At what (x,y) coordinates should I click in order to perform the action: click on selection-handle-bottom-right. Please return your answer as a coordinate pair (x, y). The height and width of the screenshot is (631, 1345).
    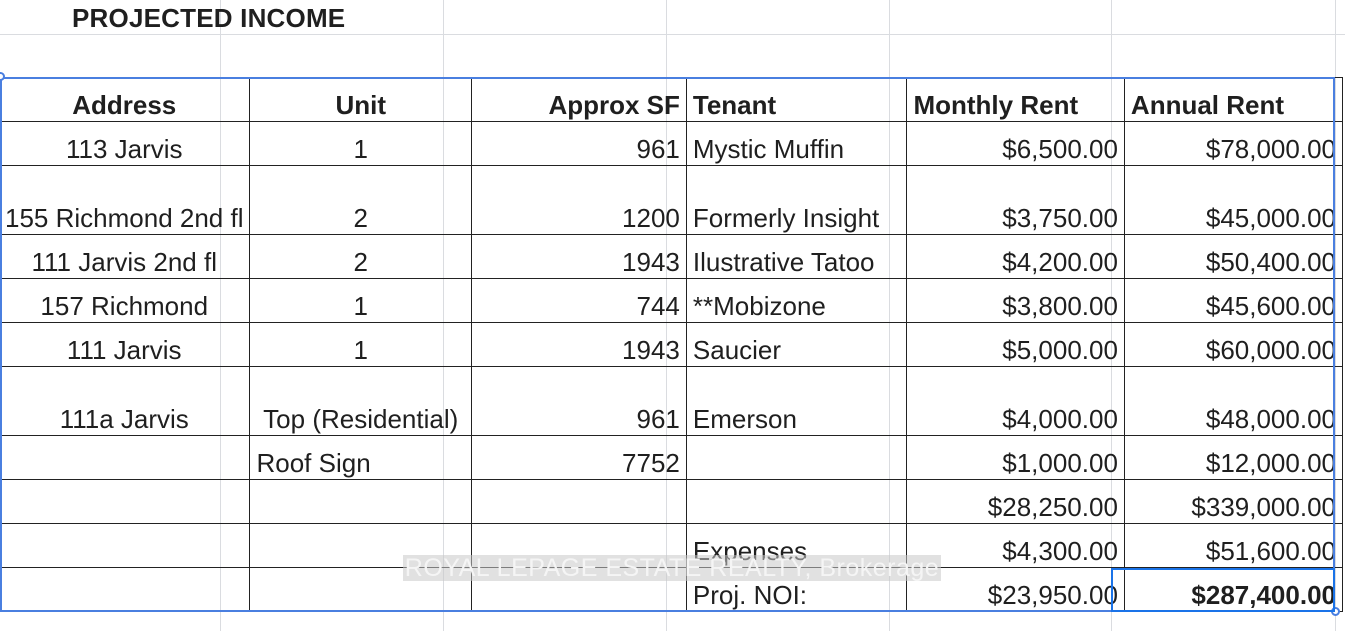
    Looking at the image, I should click on (1335, 611).